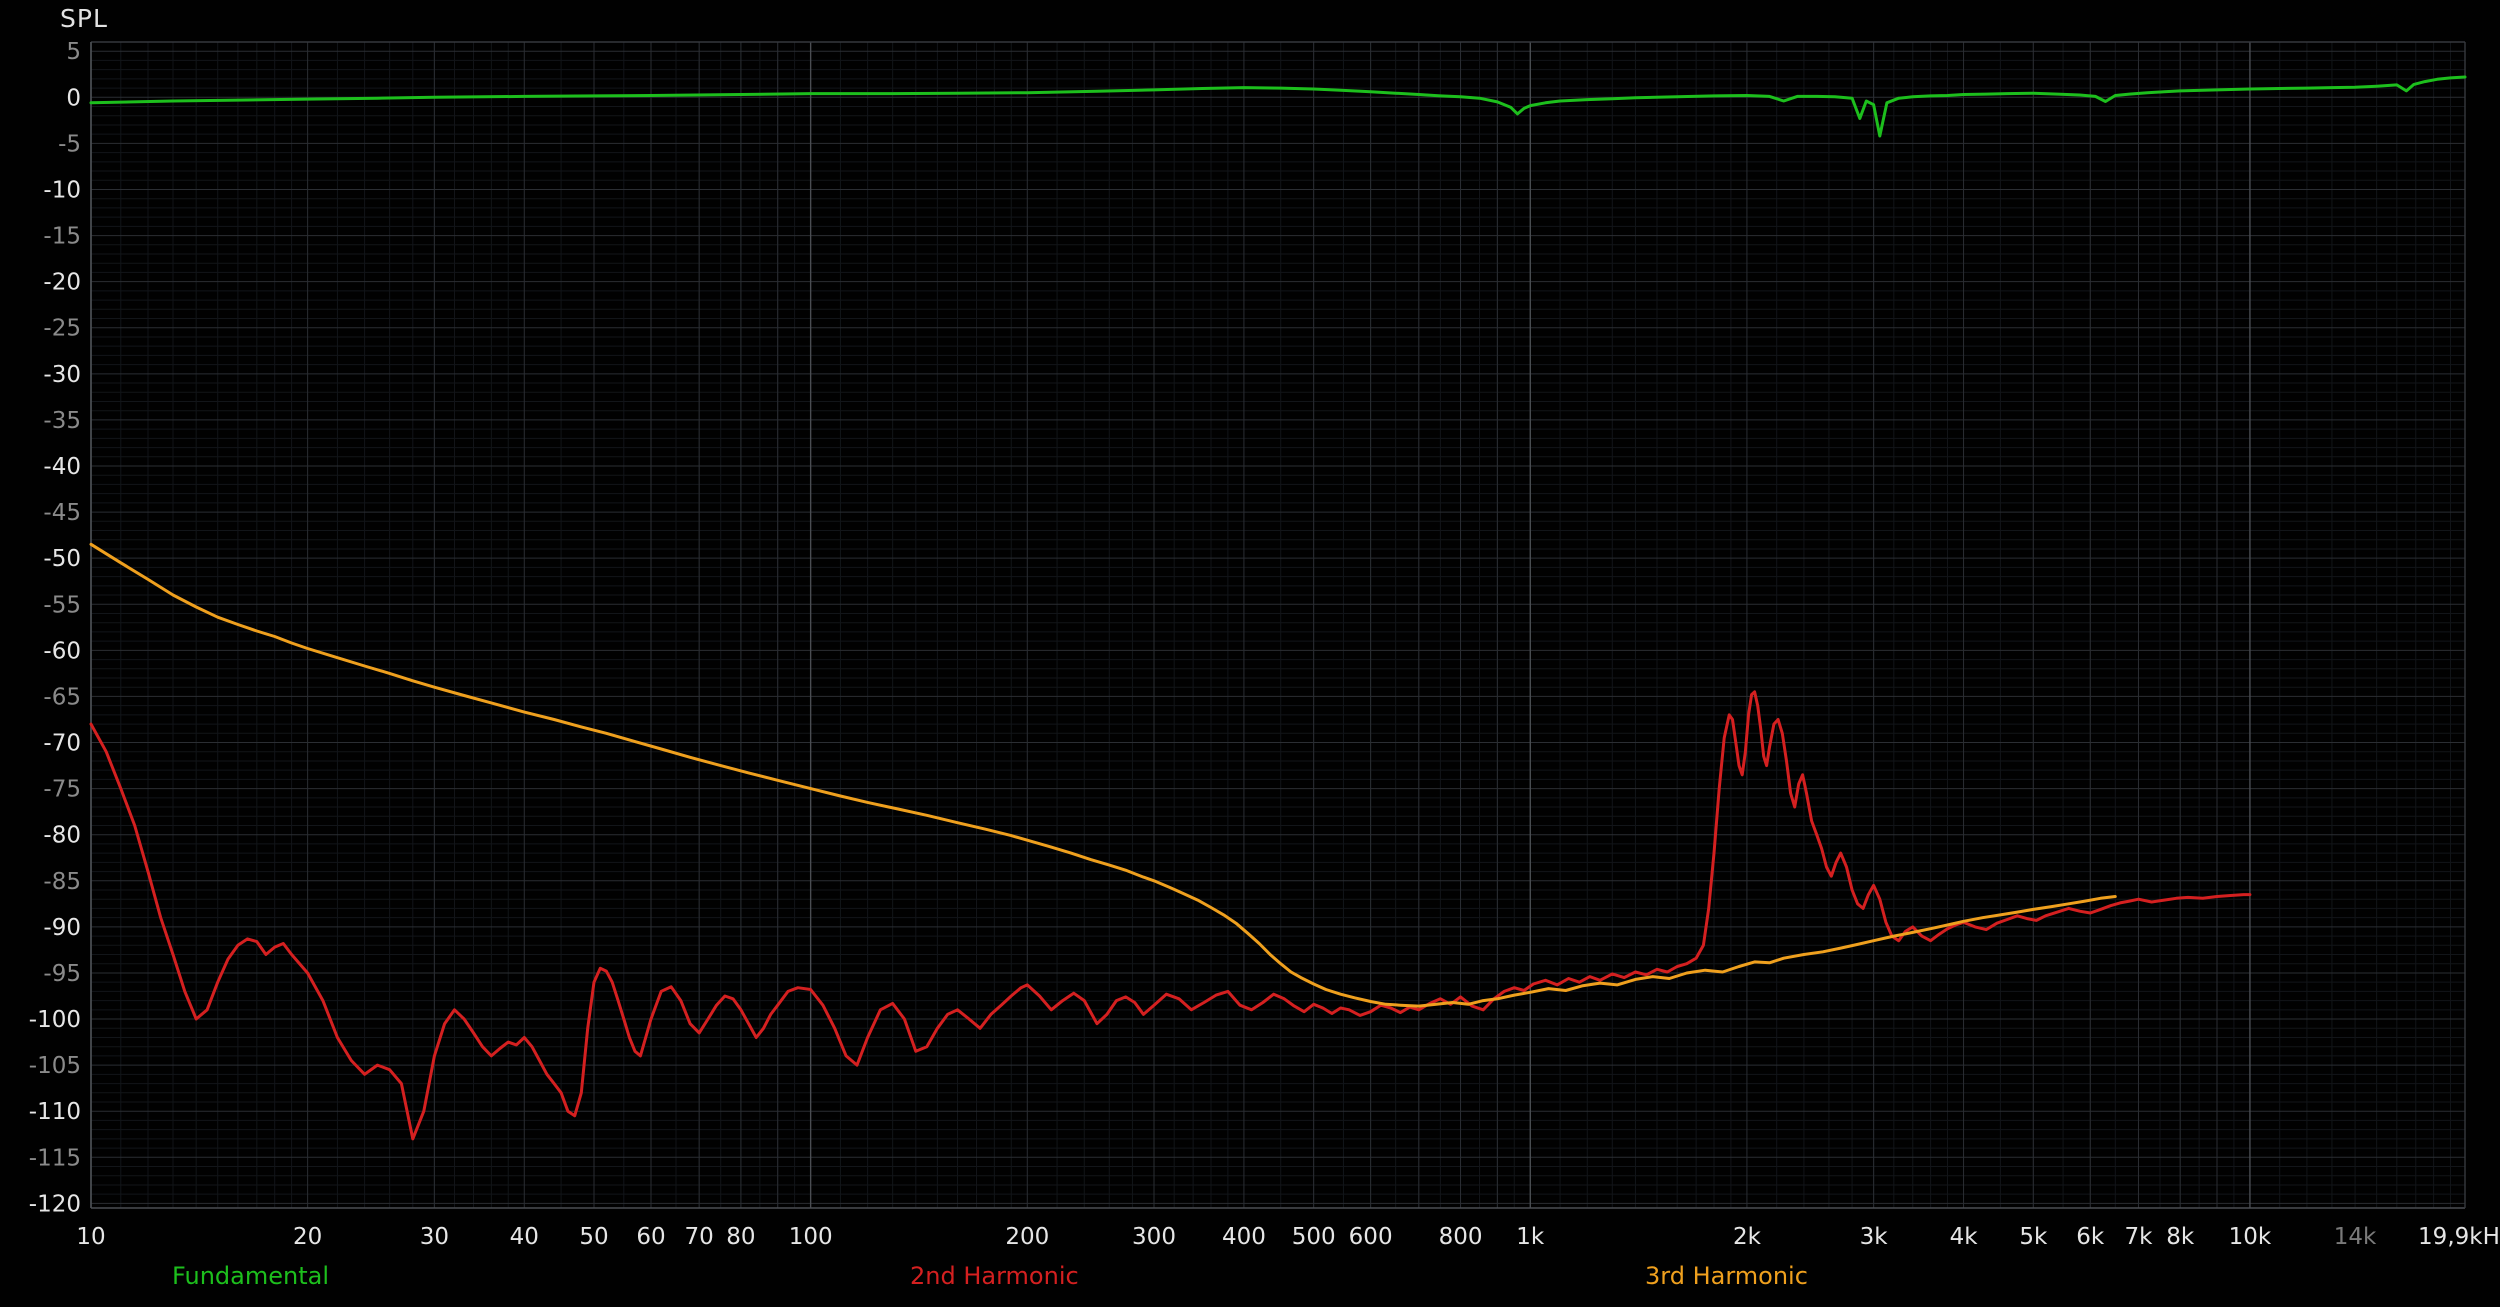 This screenshot has width=2500, height=1307. What do you see at coordinates (524, 1237) in the screenshot?
I see `x-tick-label: 40` at bounding box center [524, 1237].